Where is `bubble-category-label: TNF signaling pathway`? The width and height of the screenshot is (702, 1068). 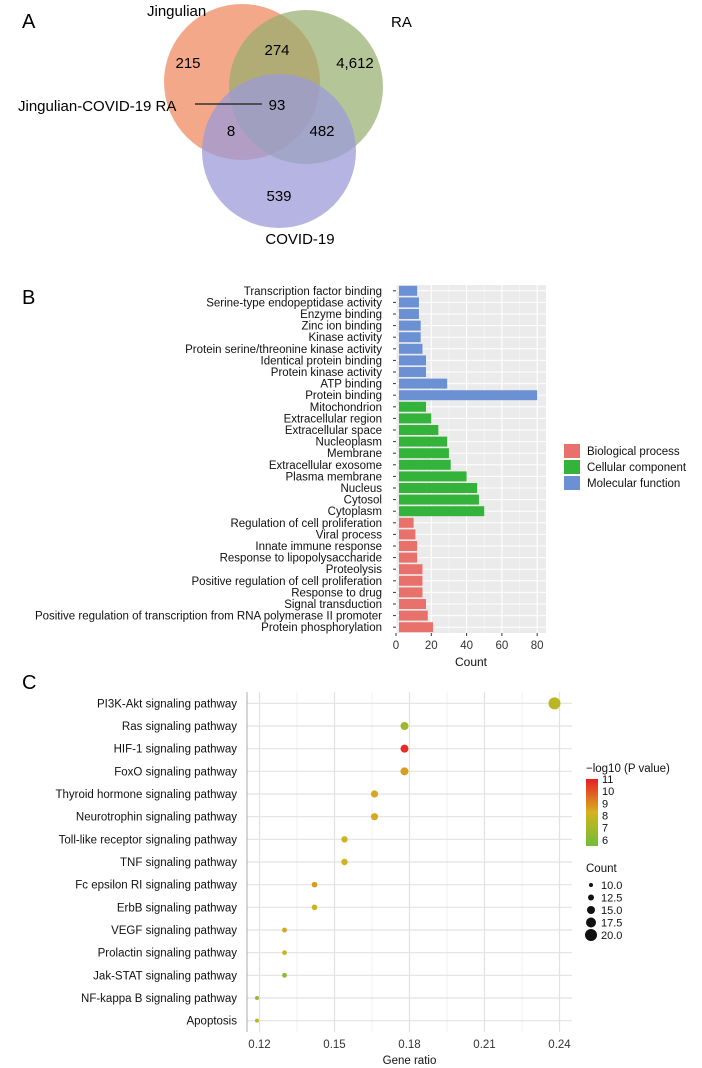 bubble-category-label: TNF signaling pathway is located at coordinates (178, 863).